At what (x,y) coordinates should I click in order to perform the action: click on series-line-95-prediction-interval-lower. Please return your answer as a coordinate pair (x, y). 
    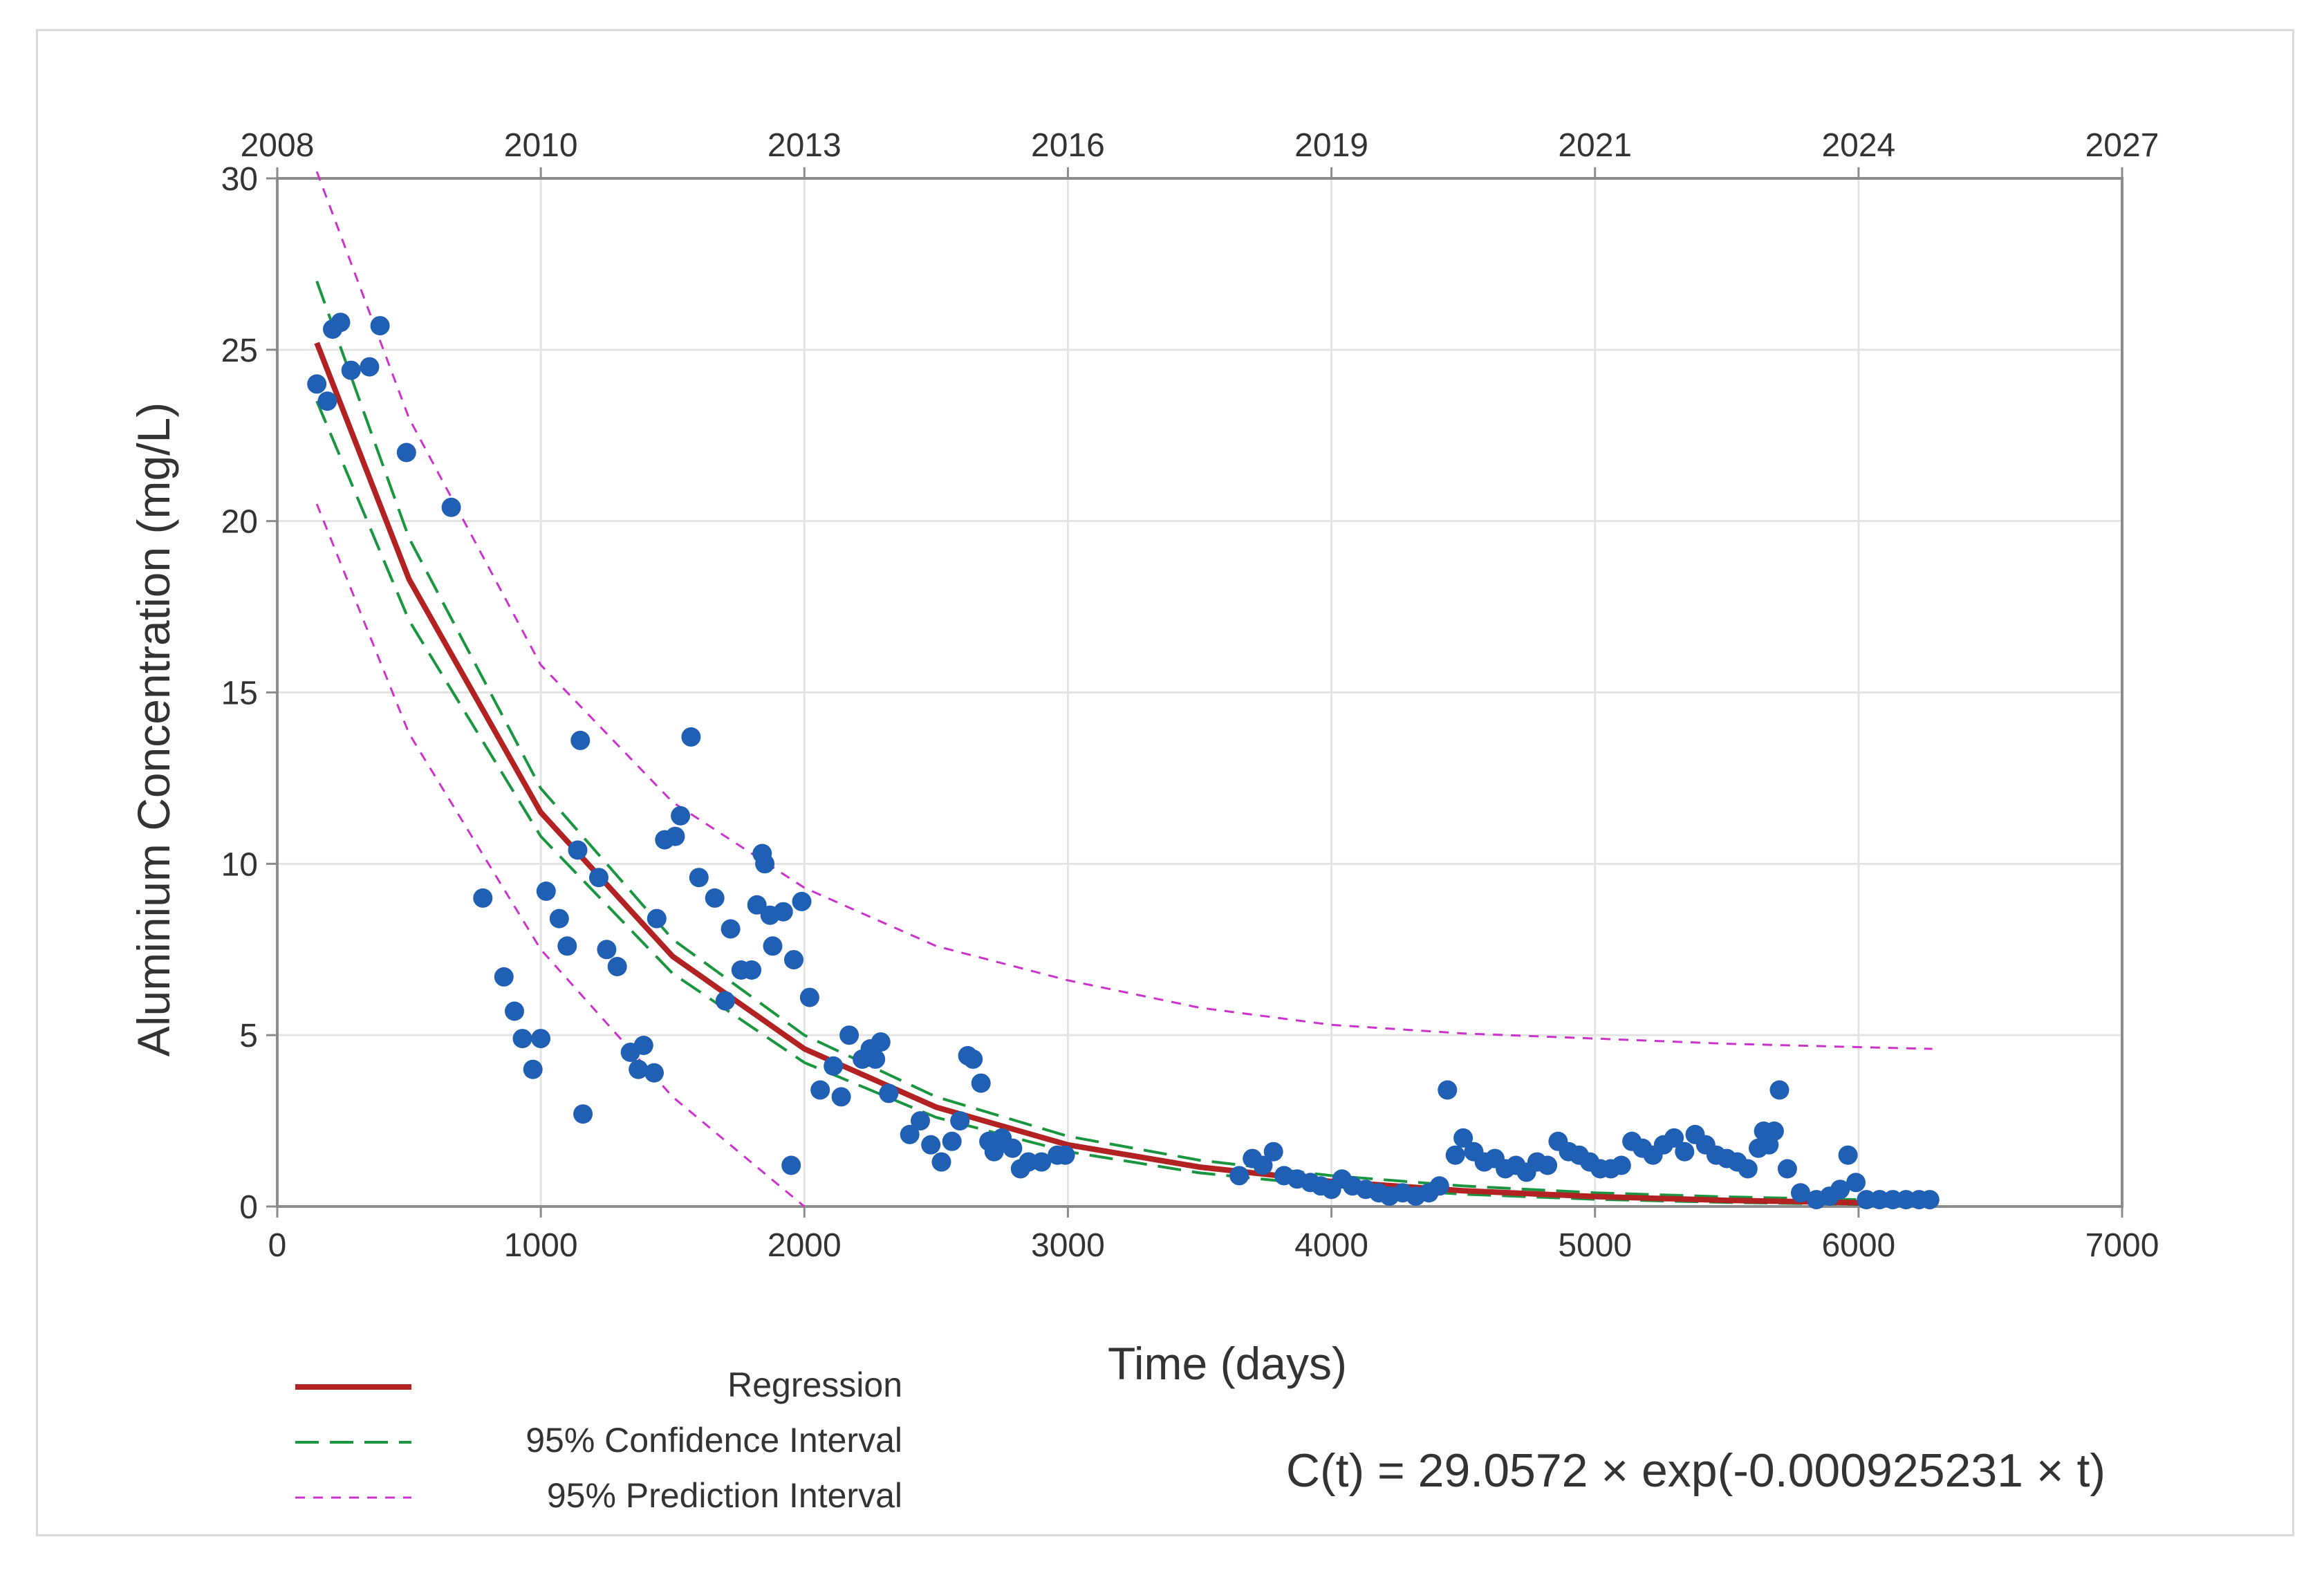
    Looking at the image, I should click on (560, 855).